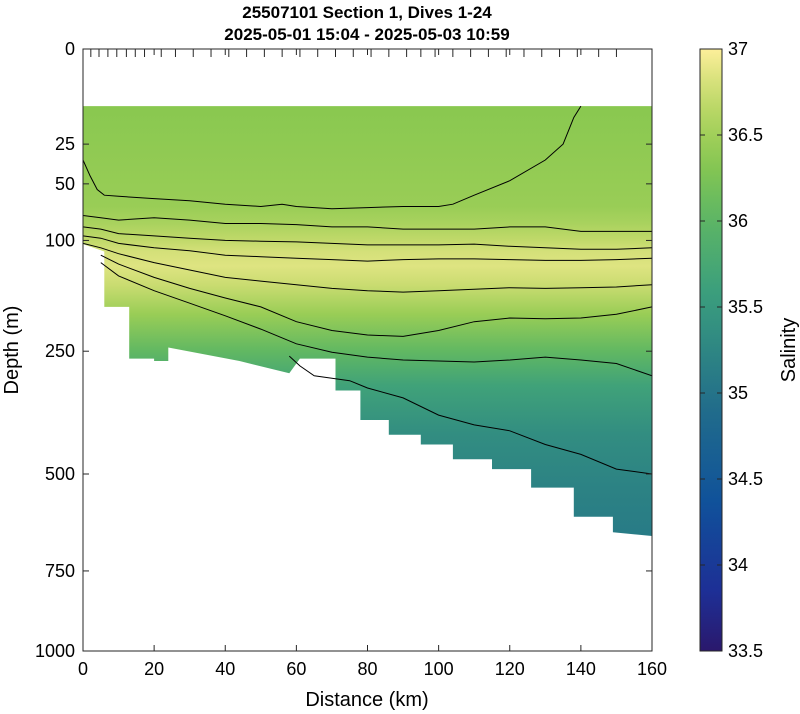 The height and width of the screenshot is (714, 800). Describe the element at coordinates (366, 700) in the screenshot. I see `x-axis-label: Distance (km)` at that location.